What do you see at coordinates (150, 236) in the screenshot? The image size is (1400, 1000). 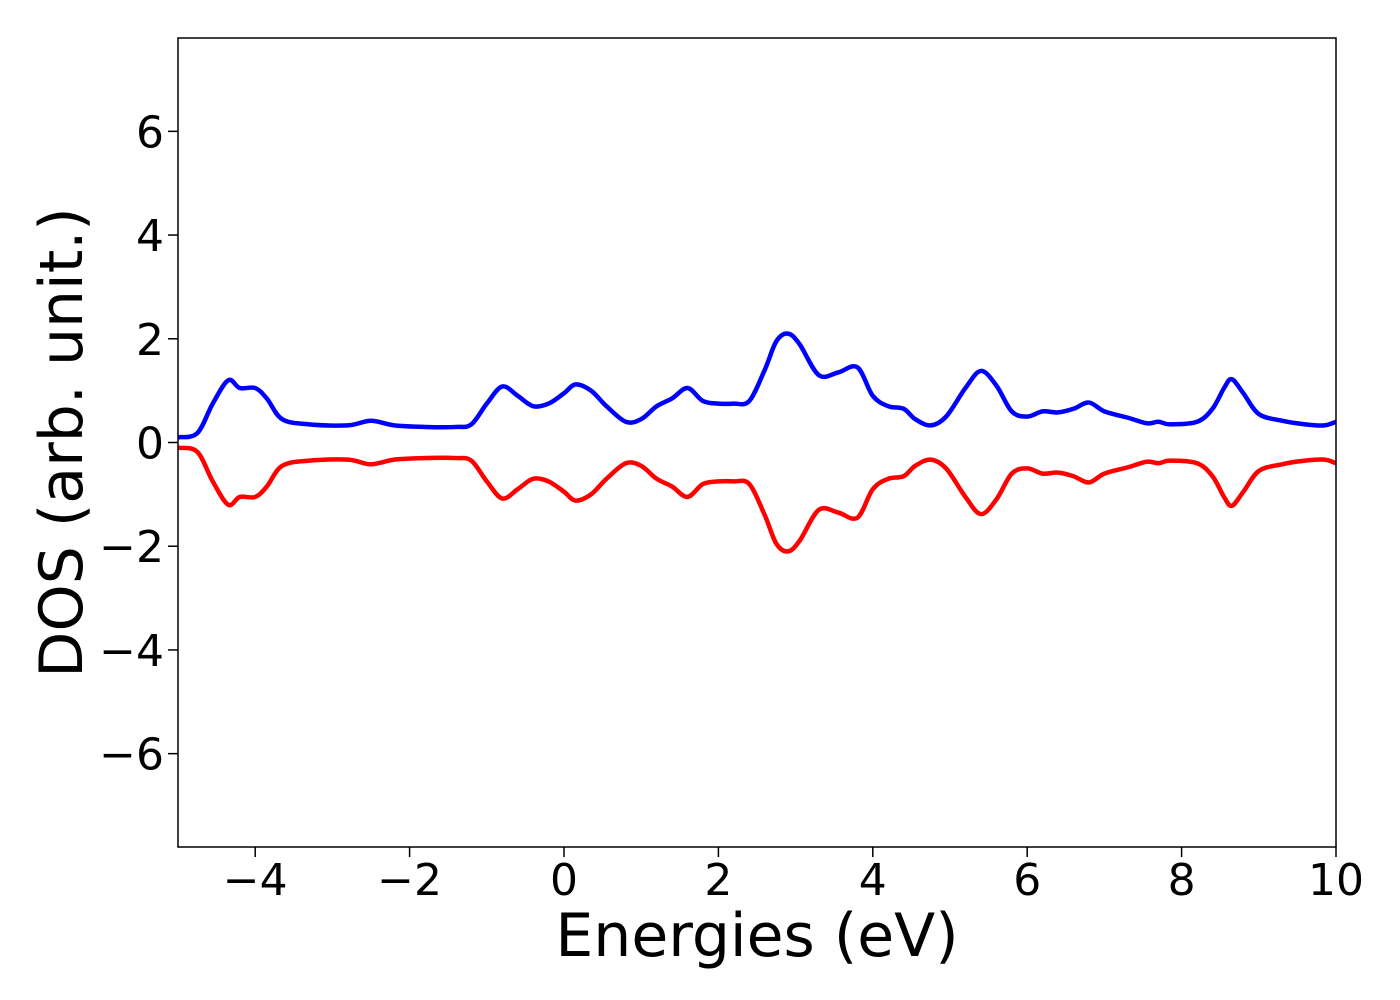 I see `y-tick-label: 4` at bounding box center [150, 236].